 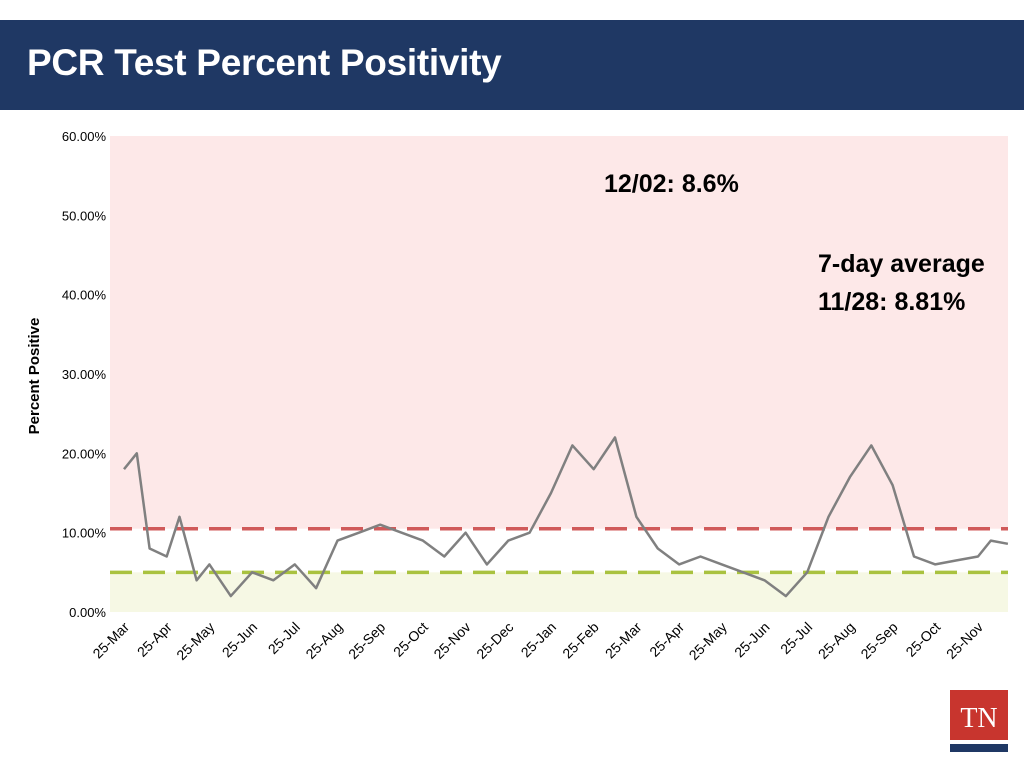 What do you see at coordinates (580, 640) in the screenshot?
I see `x-tick-label: 25-Feb` at bounding box center [580, 640].